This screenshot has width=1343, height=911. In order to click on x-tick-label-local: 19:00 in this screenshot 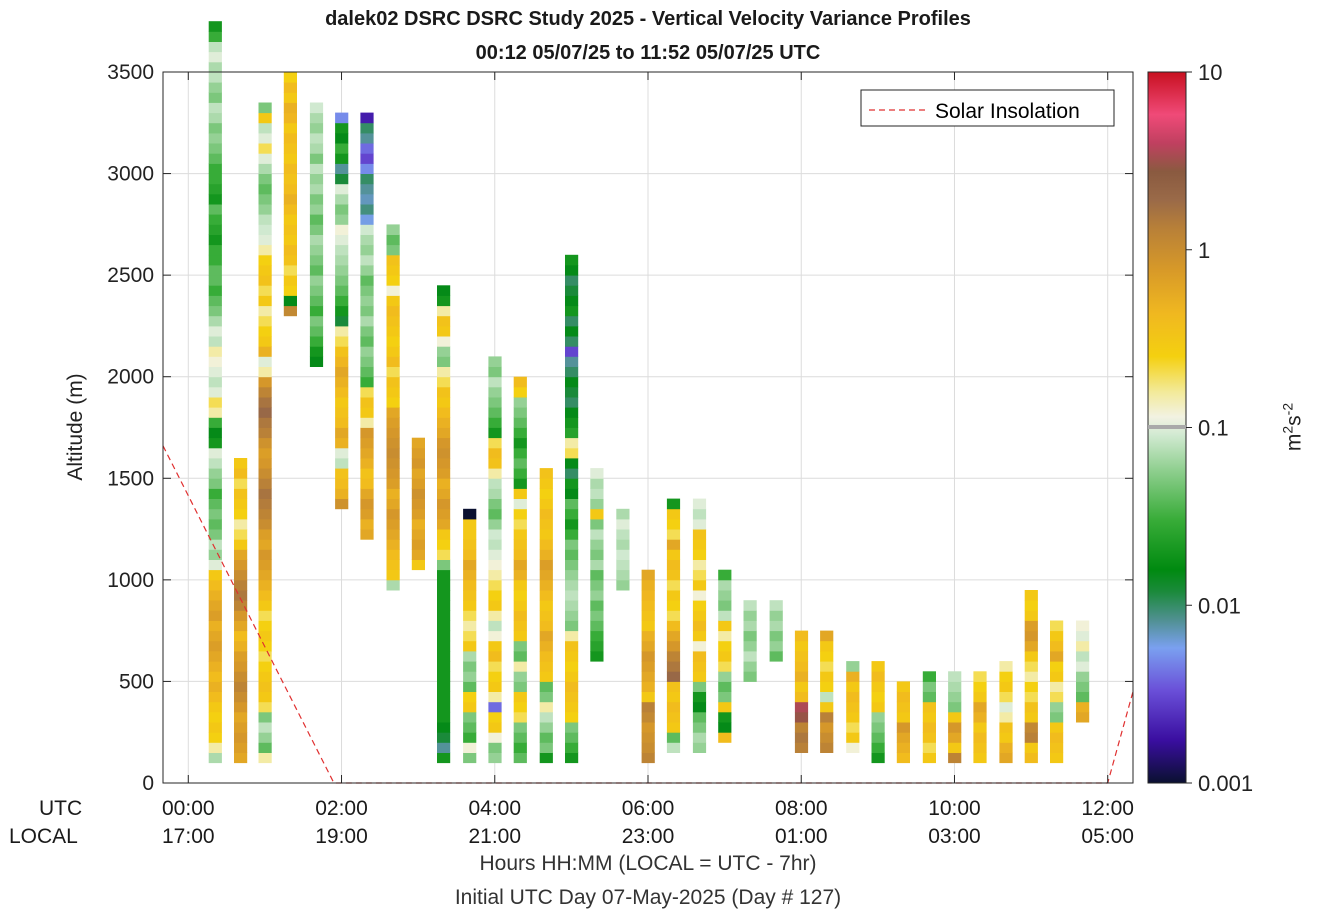, I will do `click(341, 836)`.